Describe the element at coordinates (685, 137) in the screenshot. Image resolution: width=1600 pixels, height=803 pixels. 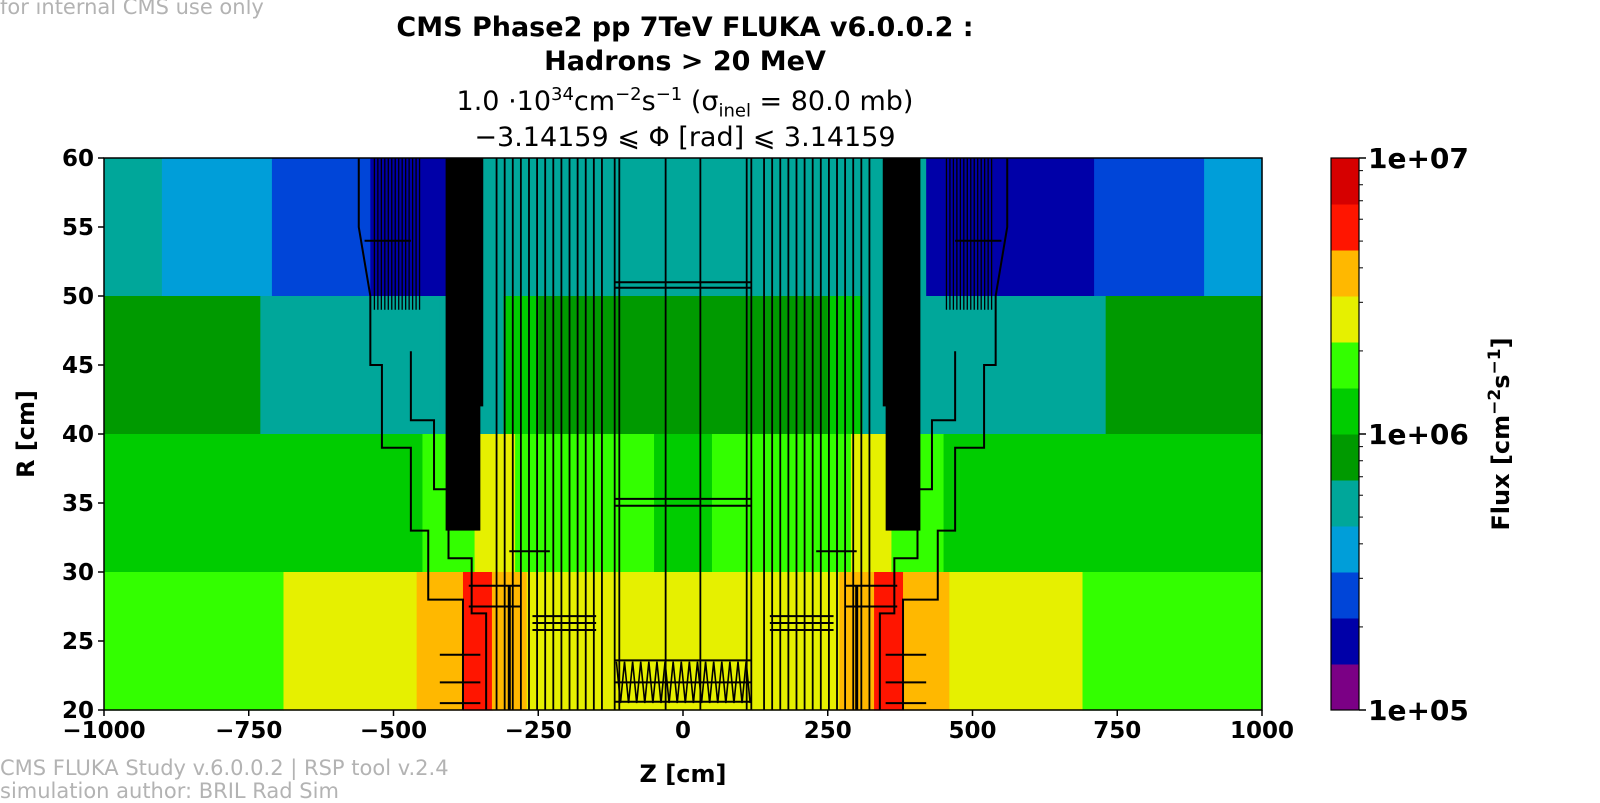
I see `chart-phi-range: −3.14159 ⩽ Φ [rad] ⩽ 3.14159` at that location.